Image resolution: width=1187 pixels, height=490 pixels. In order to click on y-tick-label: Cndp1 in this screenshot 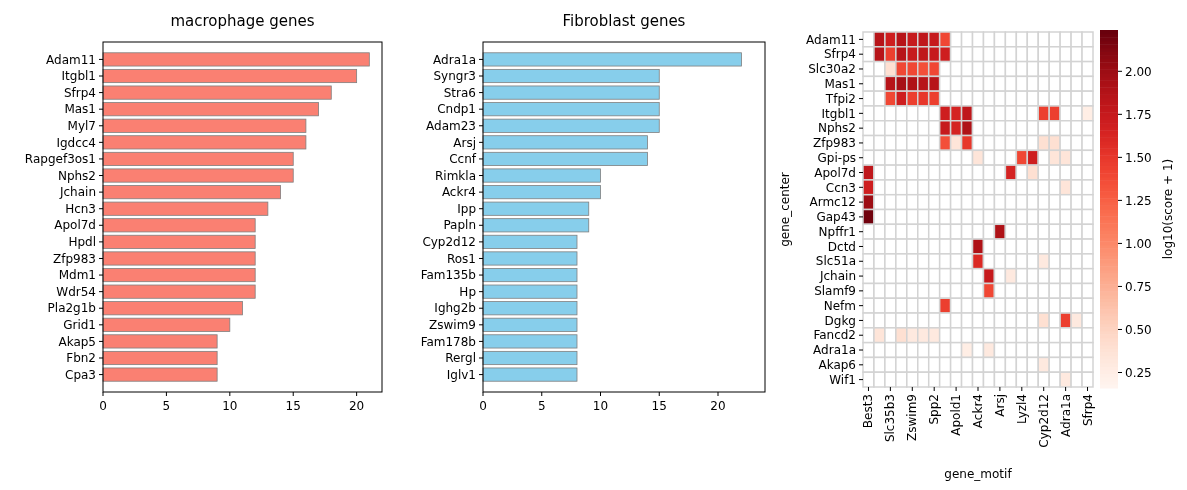, I will do `click(456, 109)`.